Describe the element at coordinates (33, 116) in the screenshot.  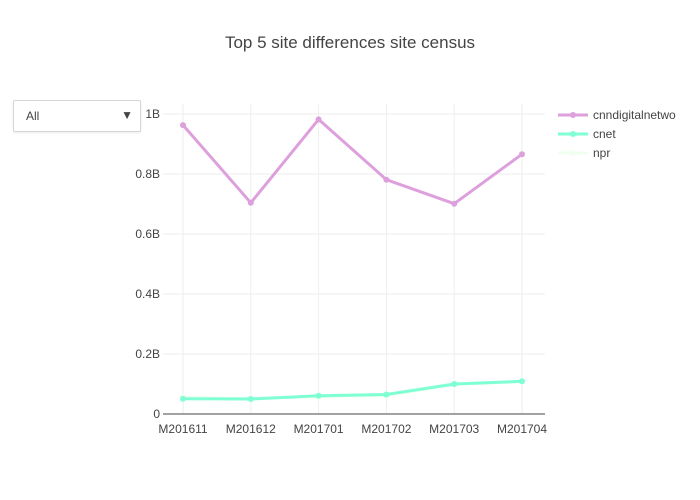
I see `dropdown-selected-value: All` at that location.